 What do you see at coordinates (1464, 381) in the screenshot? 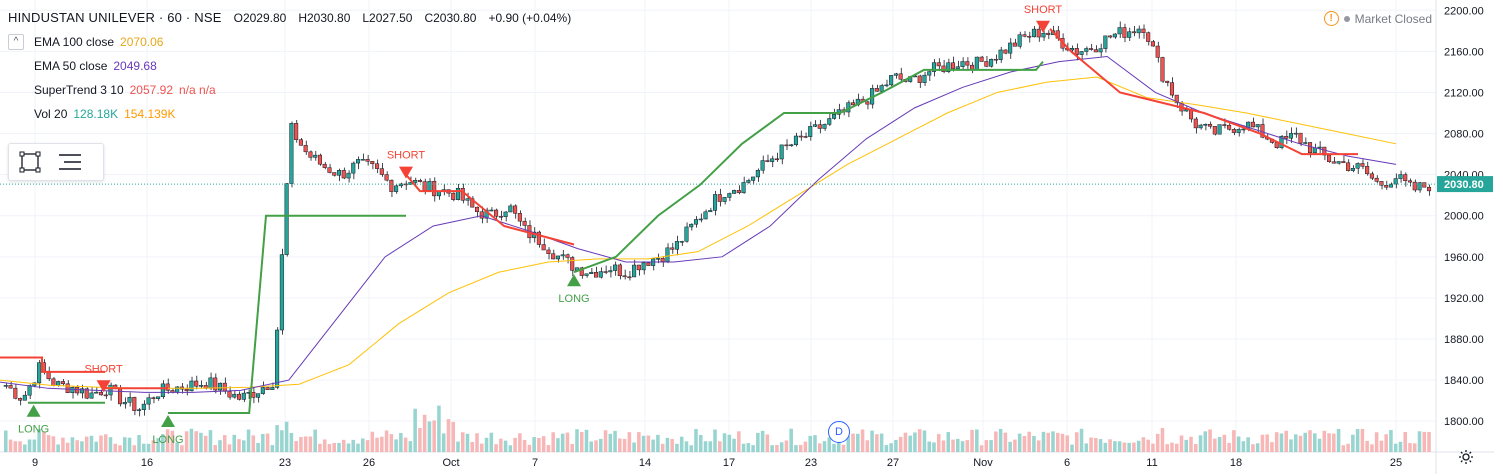
I see `y-tick-label: 1840.00` at bounding box center [1464, 381].